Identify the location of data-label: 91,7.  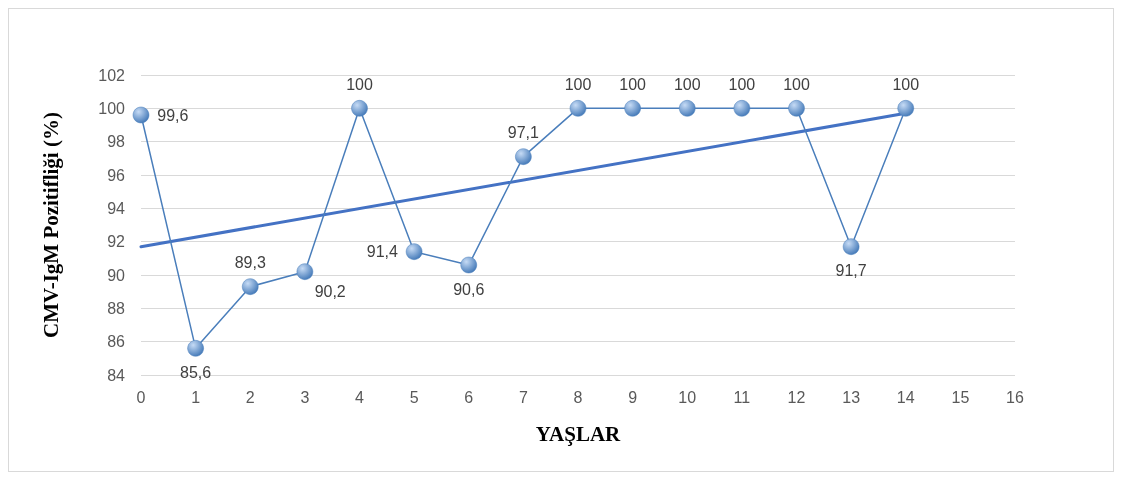
(851, 271).